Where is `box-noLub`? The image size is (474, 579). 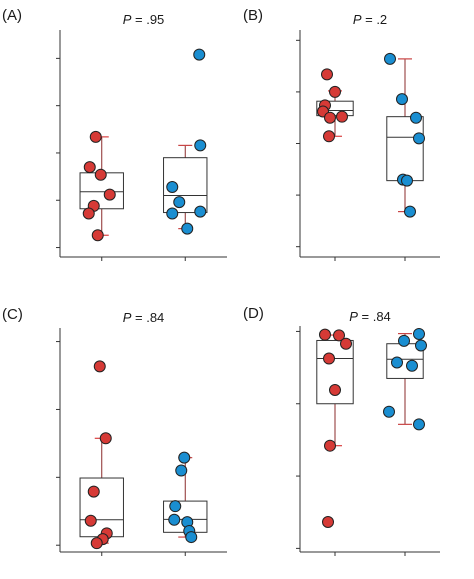
box-noLub is located at coordinates (405, 149).